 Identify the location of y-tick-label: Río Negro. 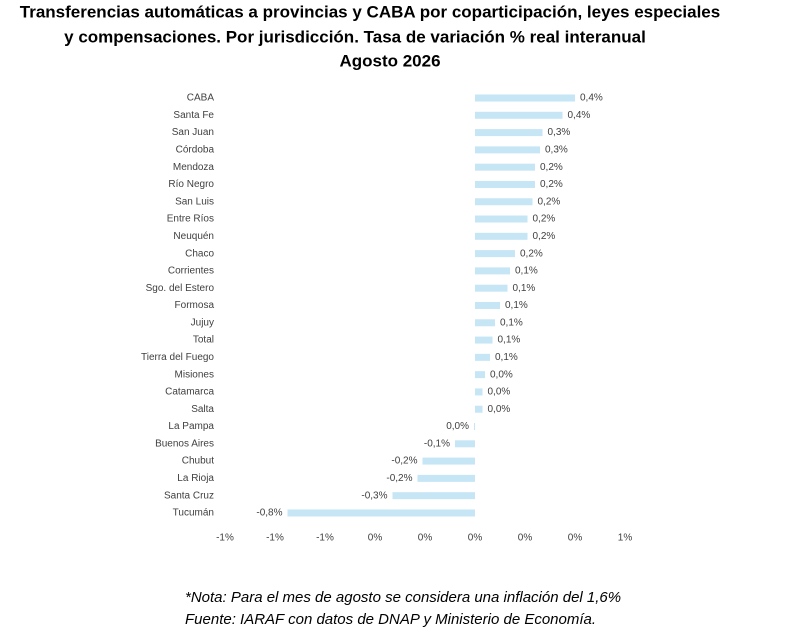
(191, 184).